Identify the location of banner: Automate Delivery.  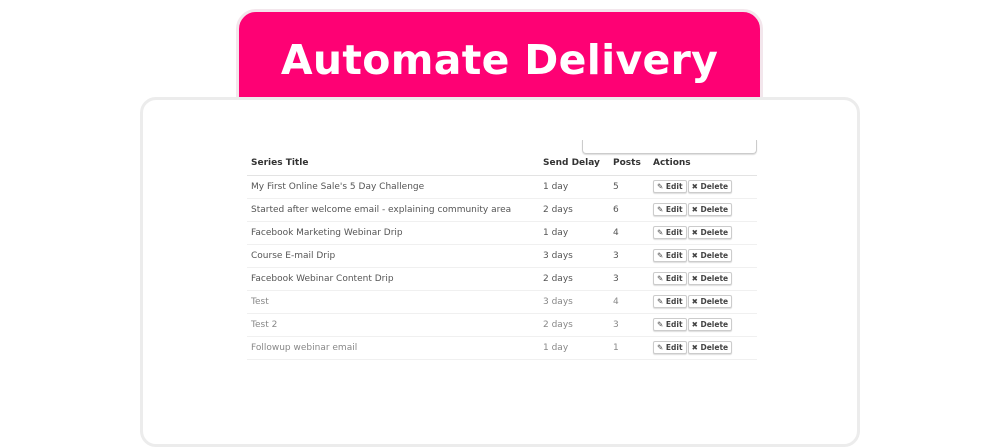
(499, 59).